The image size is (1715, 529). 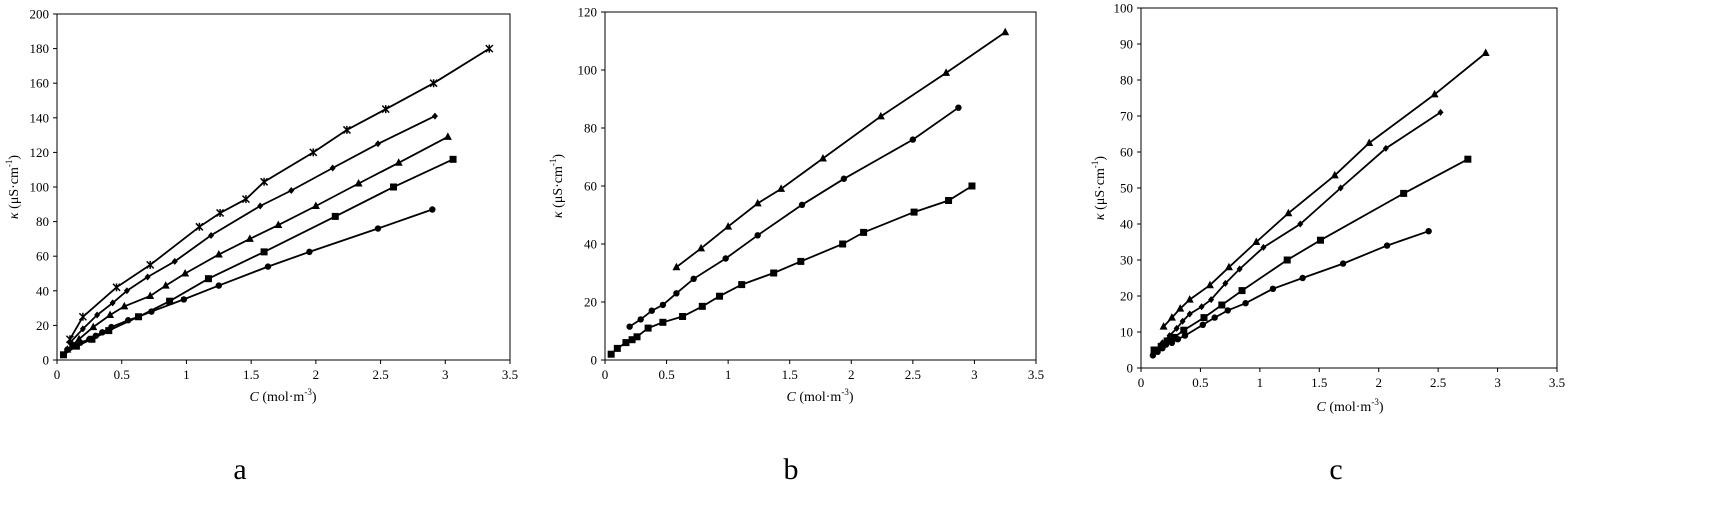 I want to click on x-tick-label-c: 3, so click(x=1497, y=382).